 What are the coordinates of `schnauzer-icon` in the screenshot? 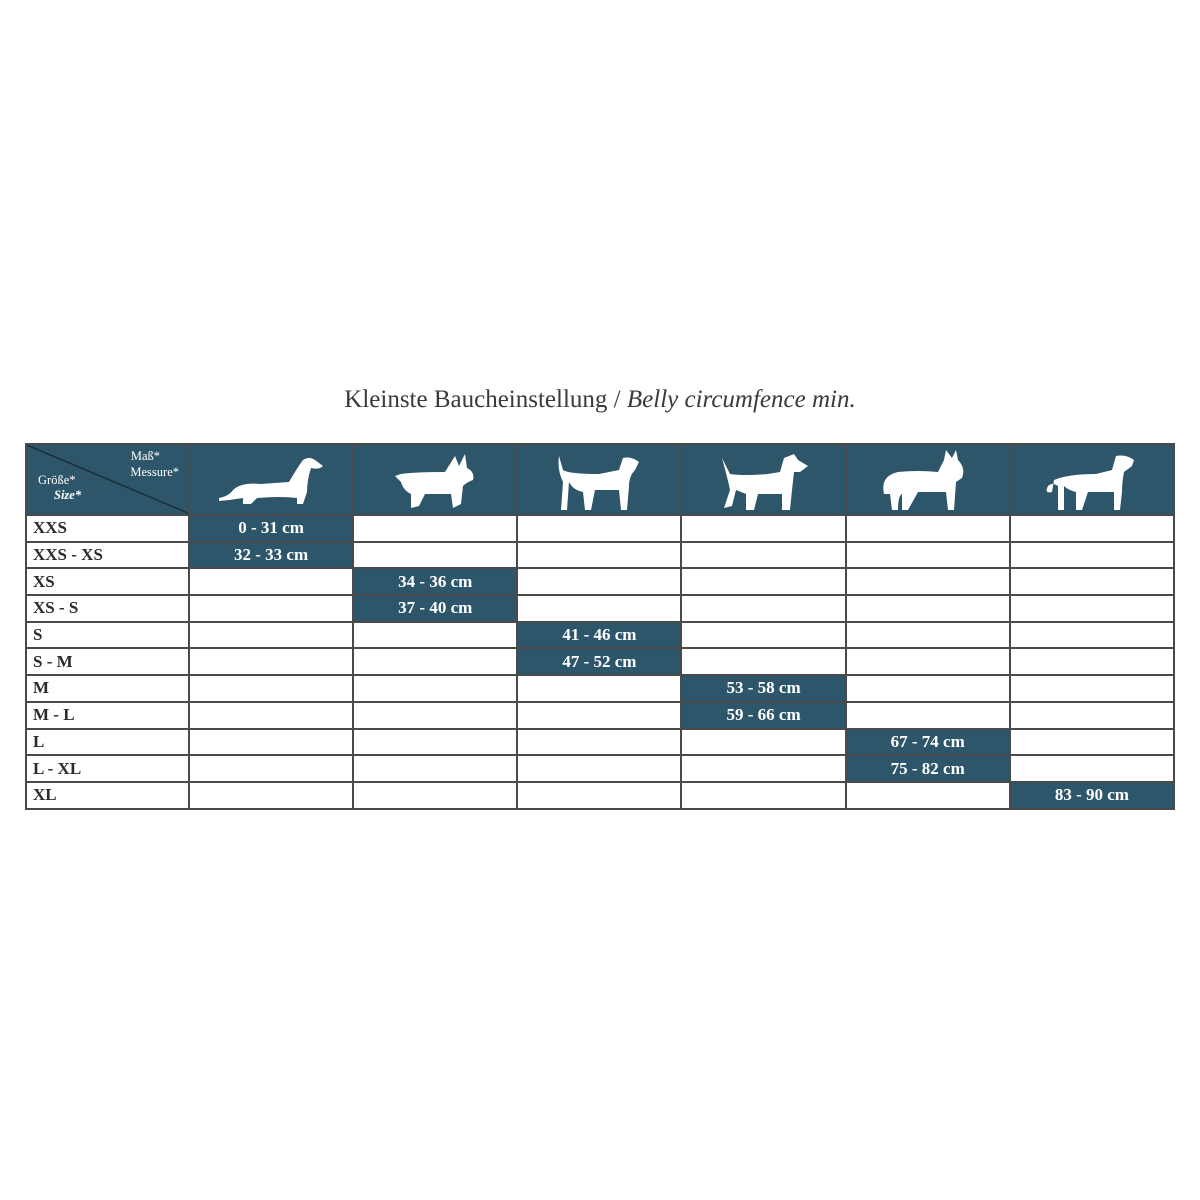 It's located at (764, 481).